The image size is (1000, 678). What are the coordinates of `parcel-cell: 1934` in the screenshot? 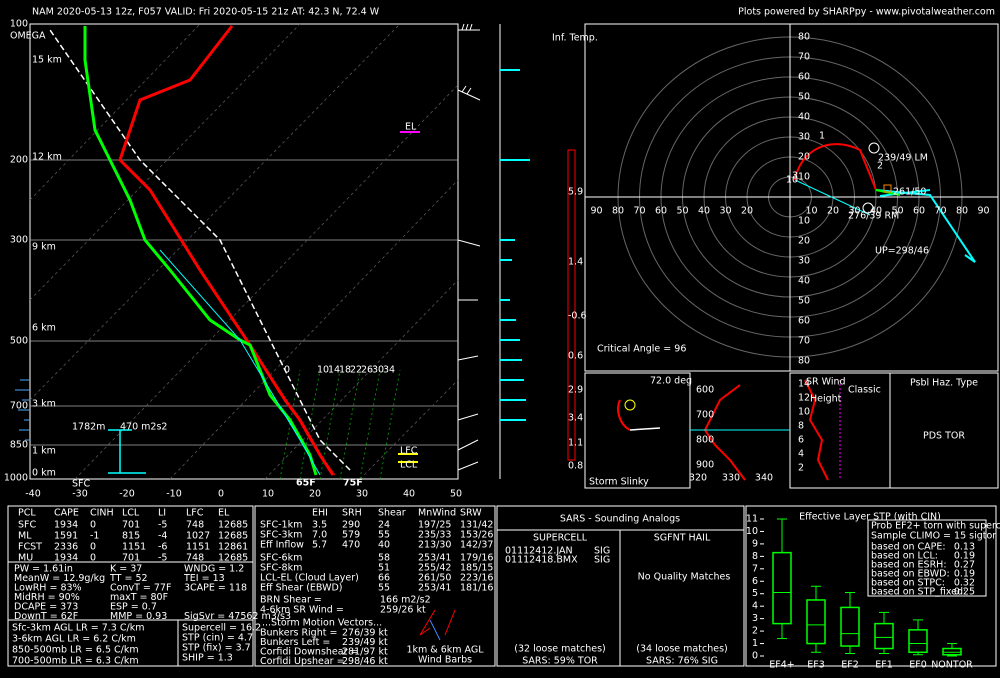 It's located at (66, 525).